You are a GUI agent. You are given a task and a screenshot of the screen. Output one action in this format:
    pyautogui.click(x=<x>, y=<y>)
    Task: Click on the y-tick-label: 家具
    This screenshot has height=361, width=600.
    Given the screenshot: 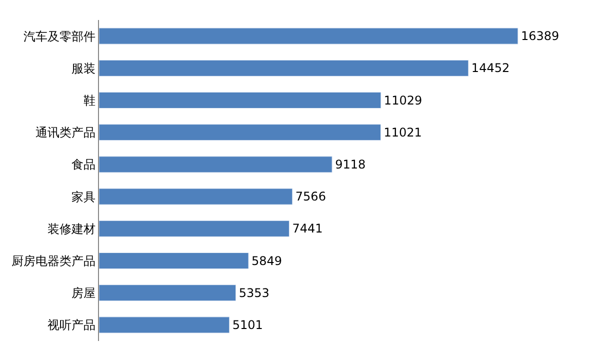 What is the action you would take?
    pyautogui.click(x=84, y=197)
    